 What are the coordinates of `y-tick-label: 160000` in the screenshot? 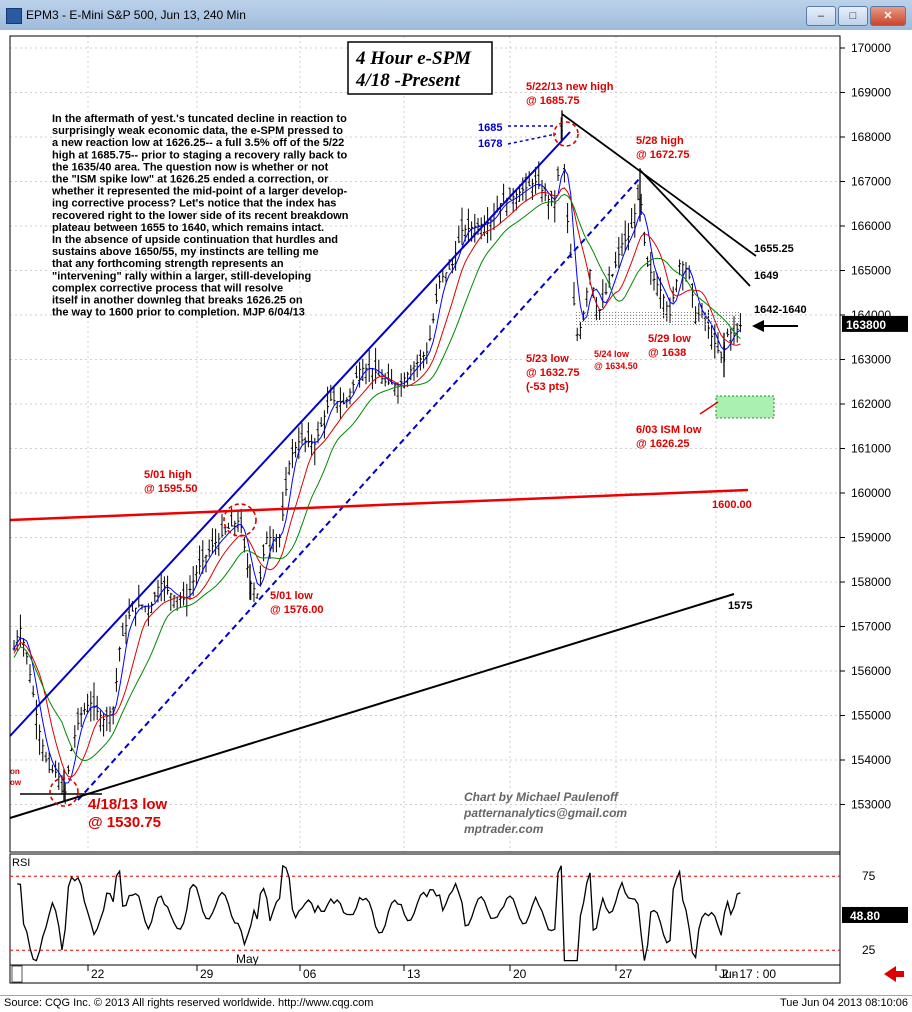 It's located at (871, 493).